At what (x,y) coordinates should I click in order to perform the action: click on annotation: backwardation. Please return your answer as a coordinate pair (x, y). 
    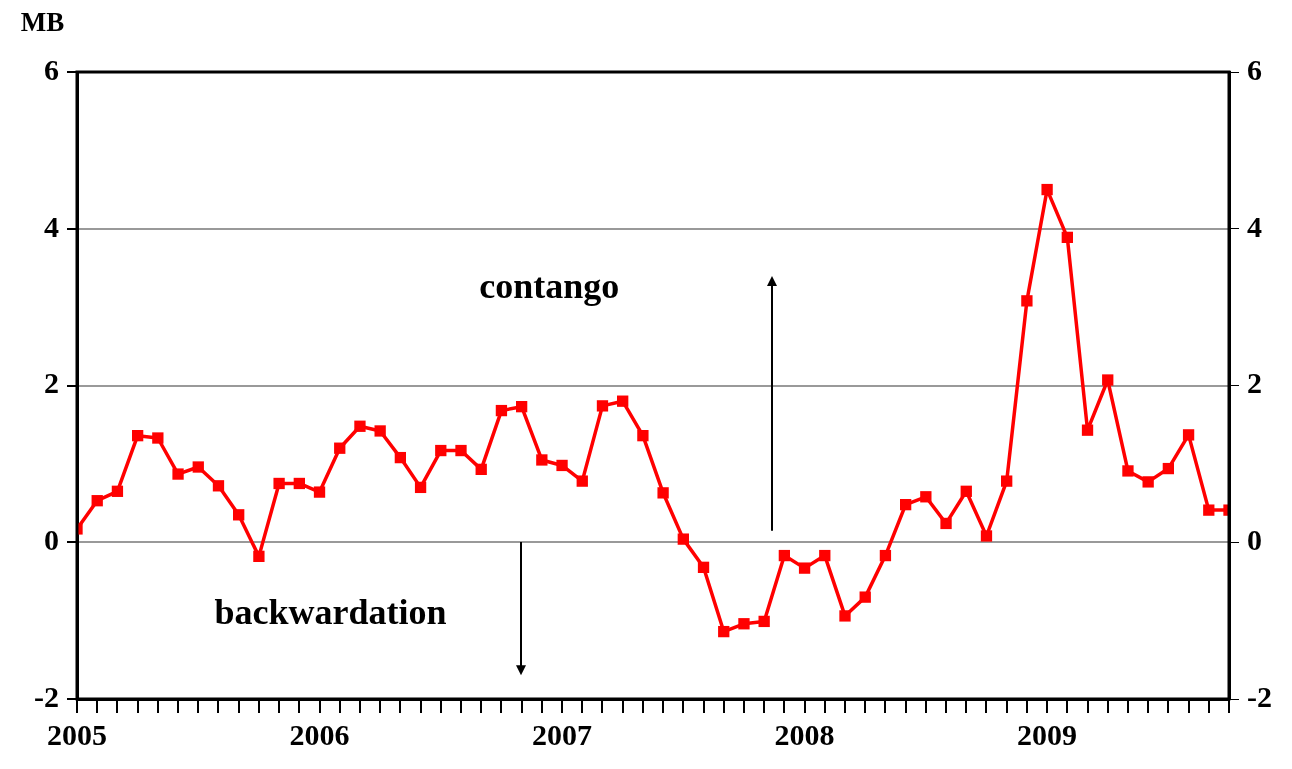
    Looking at the image, I should click on (330, 611).